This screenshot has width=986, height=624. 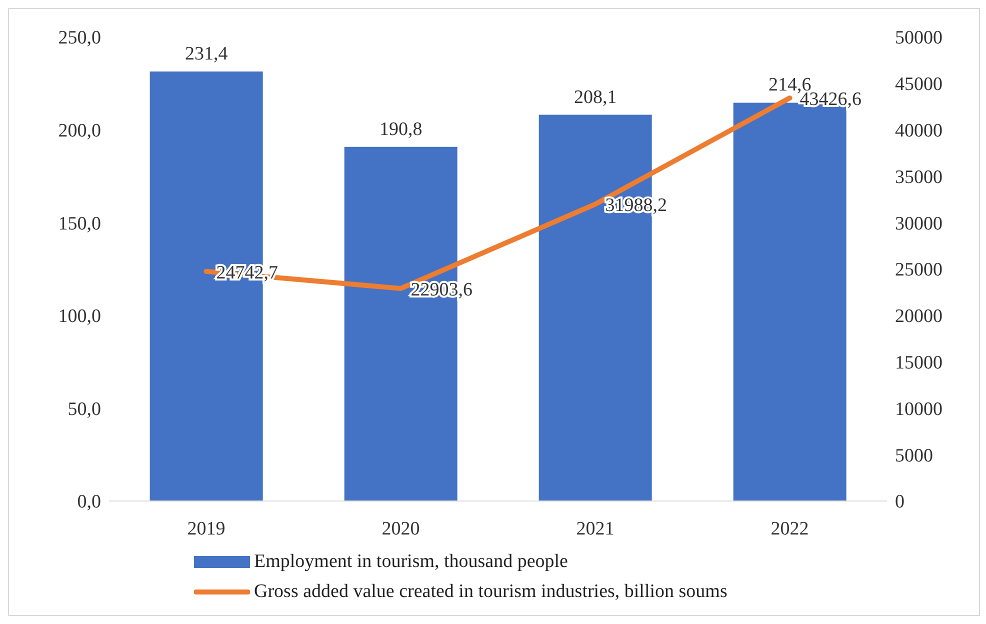 What do you see at coordinates (79, 38) in the screenshot?
I see `y-tick-label: 250,0` at bounding box center [79, 38].